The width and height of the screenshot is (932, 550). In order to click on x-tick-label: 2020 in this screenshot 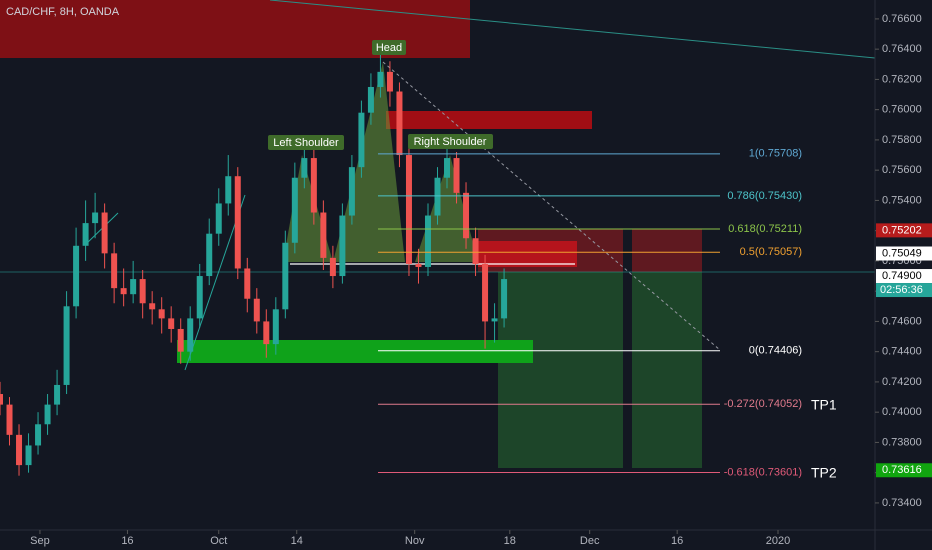, I will do `click(778, 541)`.